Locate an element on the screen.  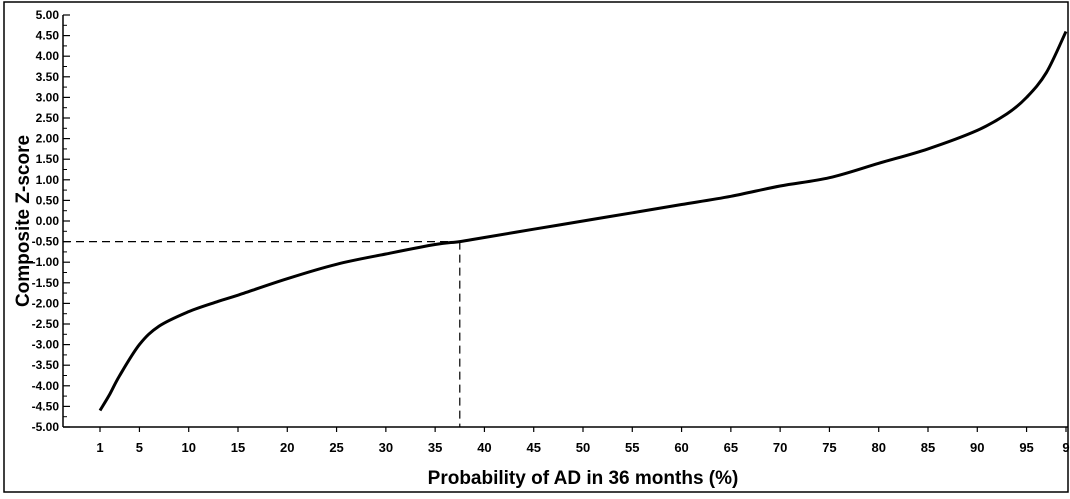
y-tick-label: -5.00 is located at coordinates (46, 427).